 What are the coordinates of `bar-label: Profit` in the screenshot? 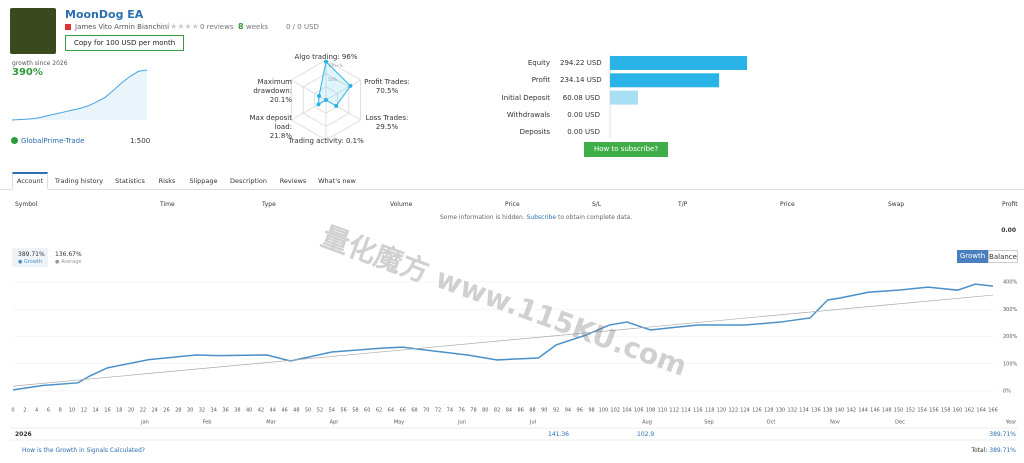 It's located at (540, 80).